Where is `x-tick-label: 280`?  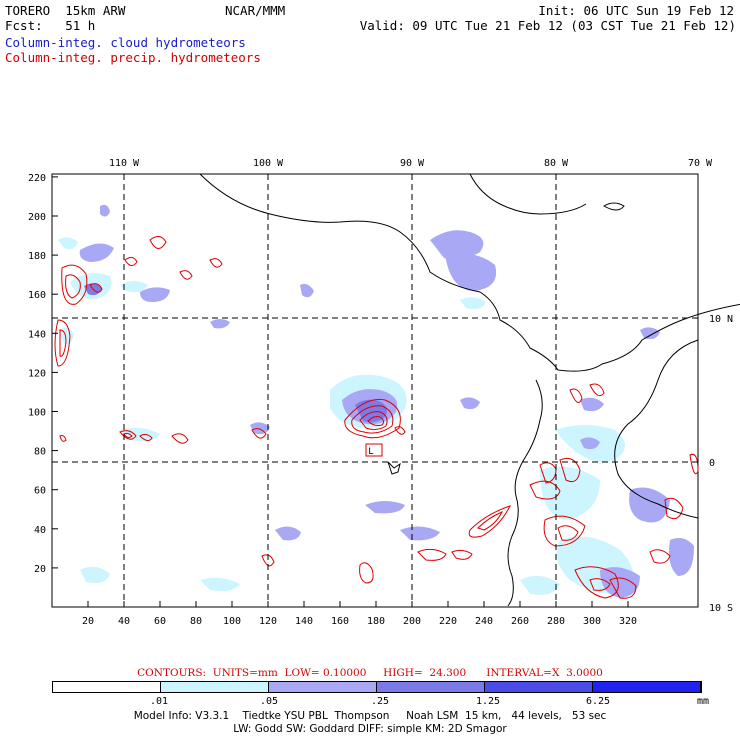
x-tick-label: 280 is located at coordinates (556, 621).